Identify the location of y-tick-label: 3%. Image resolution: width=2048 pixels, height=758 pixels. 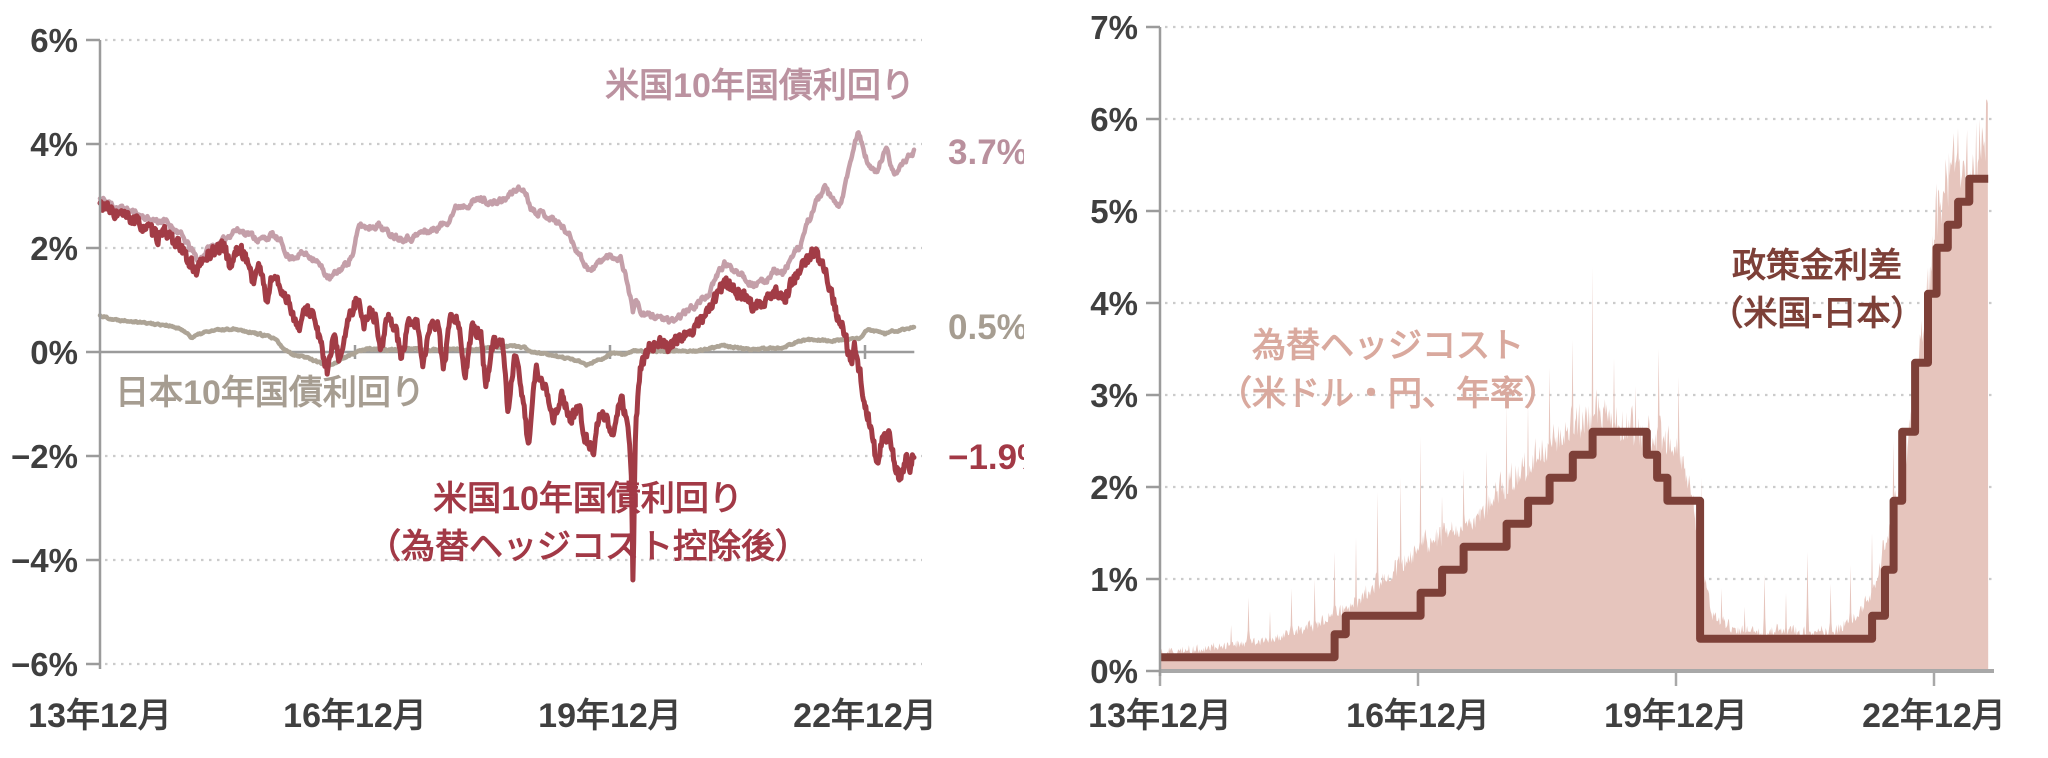
(1114, 395).